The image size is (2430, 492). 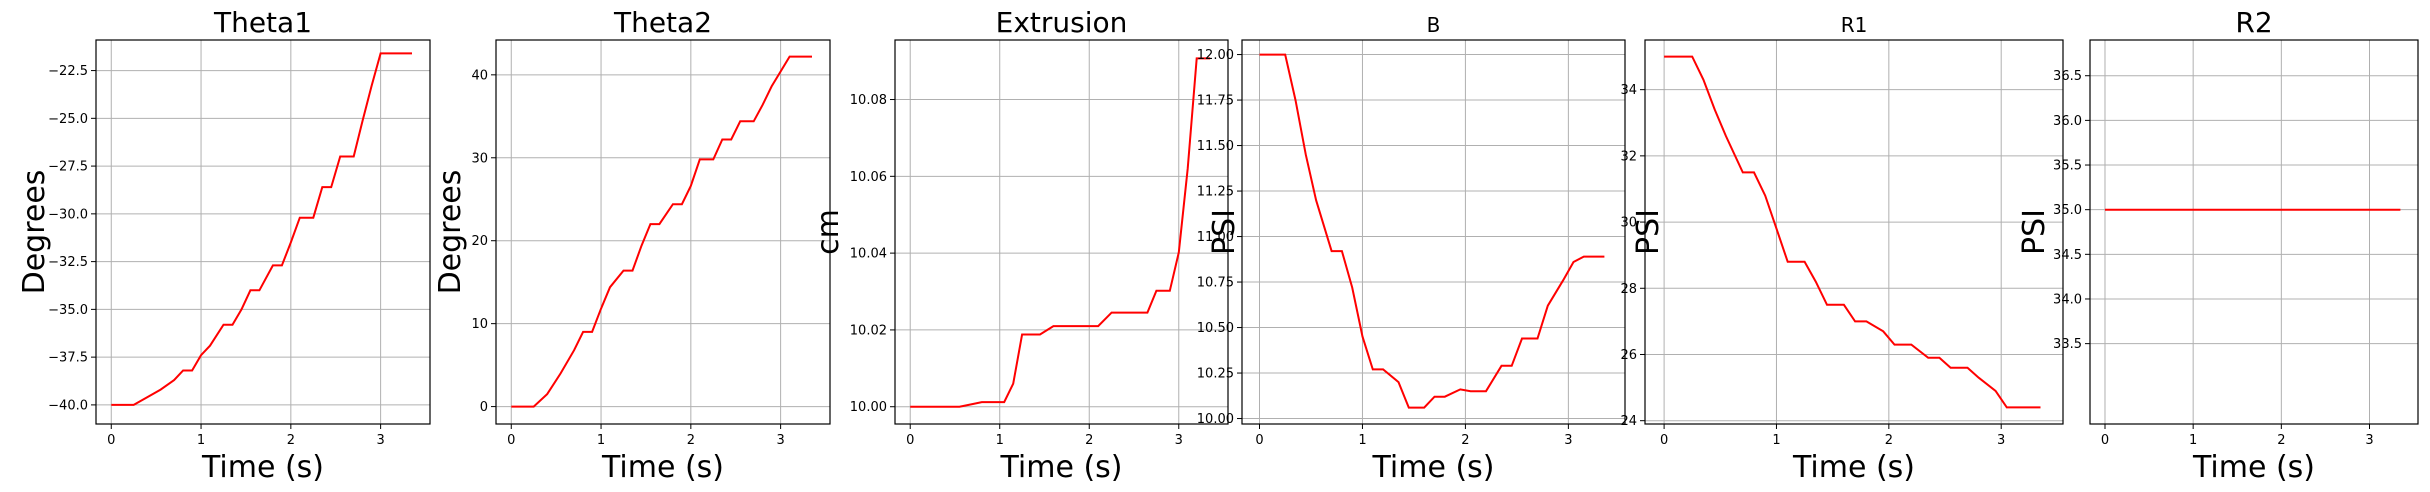 I want to click on y-tick-label: −22.5, so click(x=68, y=71).